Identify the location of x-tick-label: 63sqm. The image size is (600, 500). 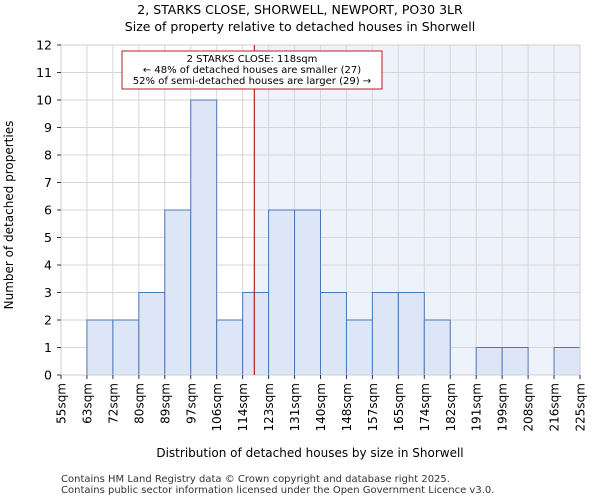
(87, 403).